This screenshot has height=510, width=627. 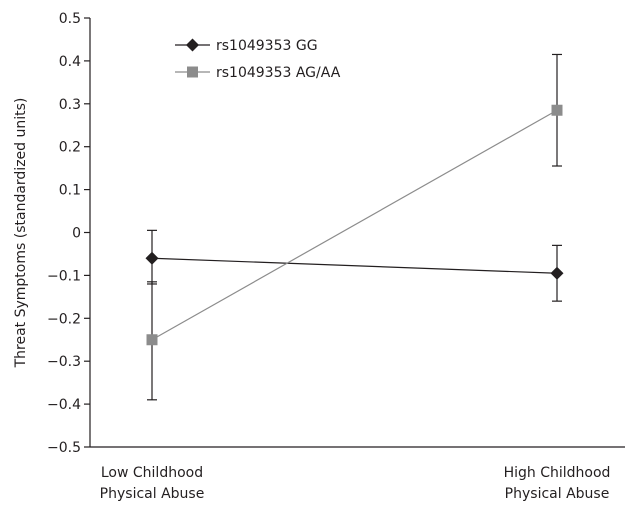 I want to click on legend: rs1049353 GG rs1049353 AG/AA, so click(x=258, y=59).